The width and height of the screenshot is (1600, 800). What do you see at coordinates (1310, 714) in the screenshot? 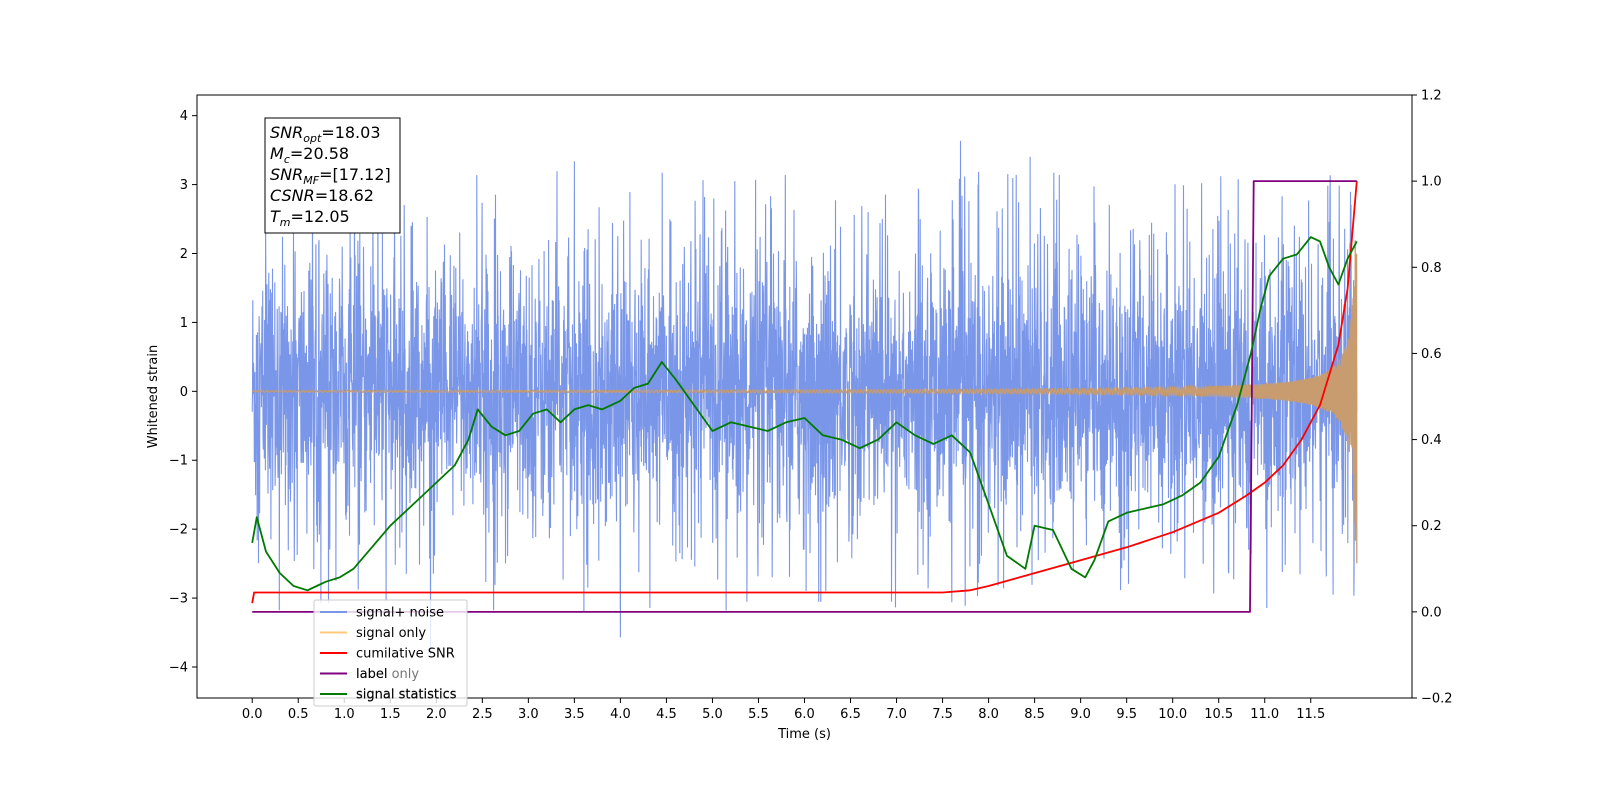
I see `x-tick-label: 11.5` at bounding box center [1310, 714].